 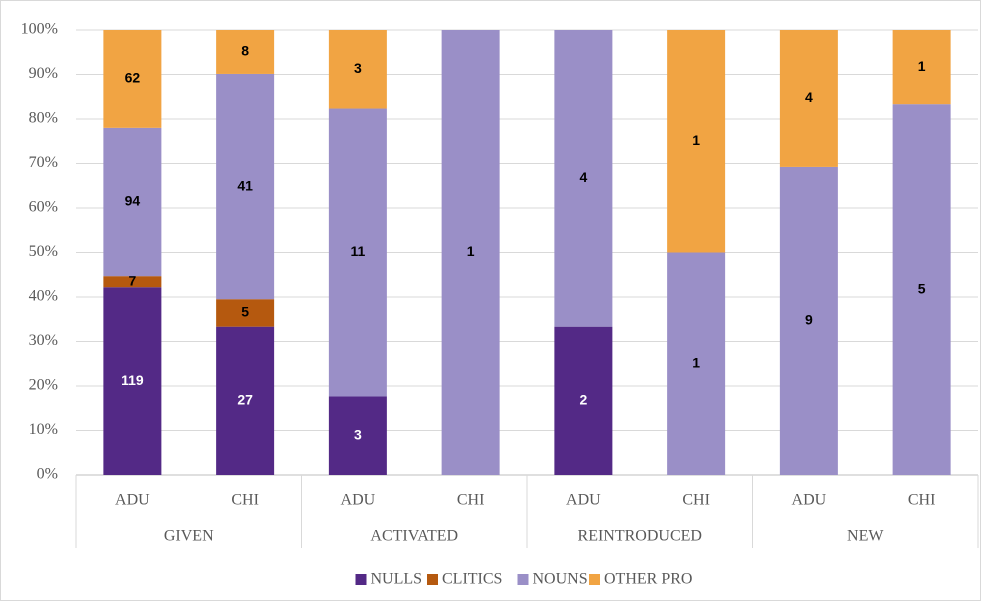 I want to click on data-label: 41, so click(x=245, y=185).